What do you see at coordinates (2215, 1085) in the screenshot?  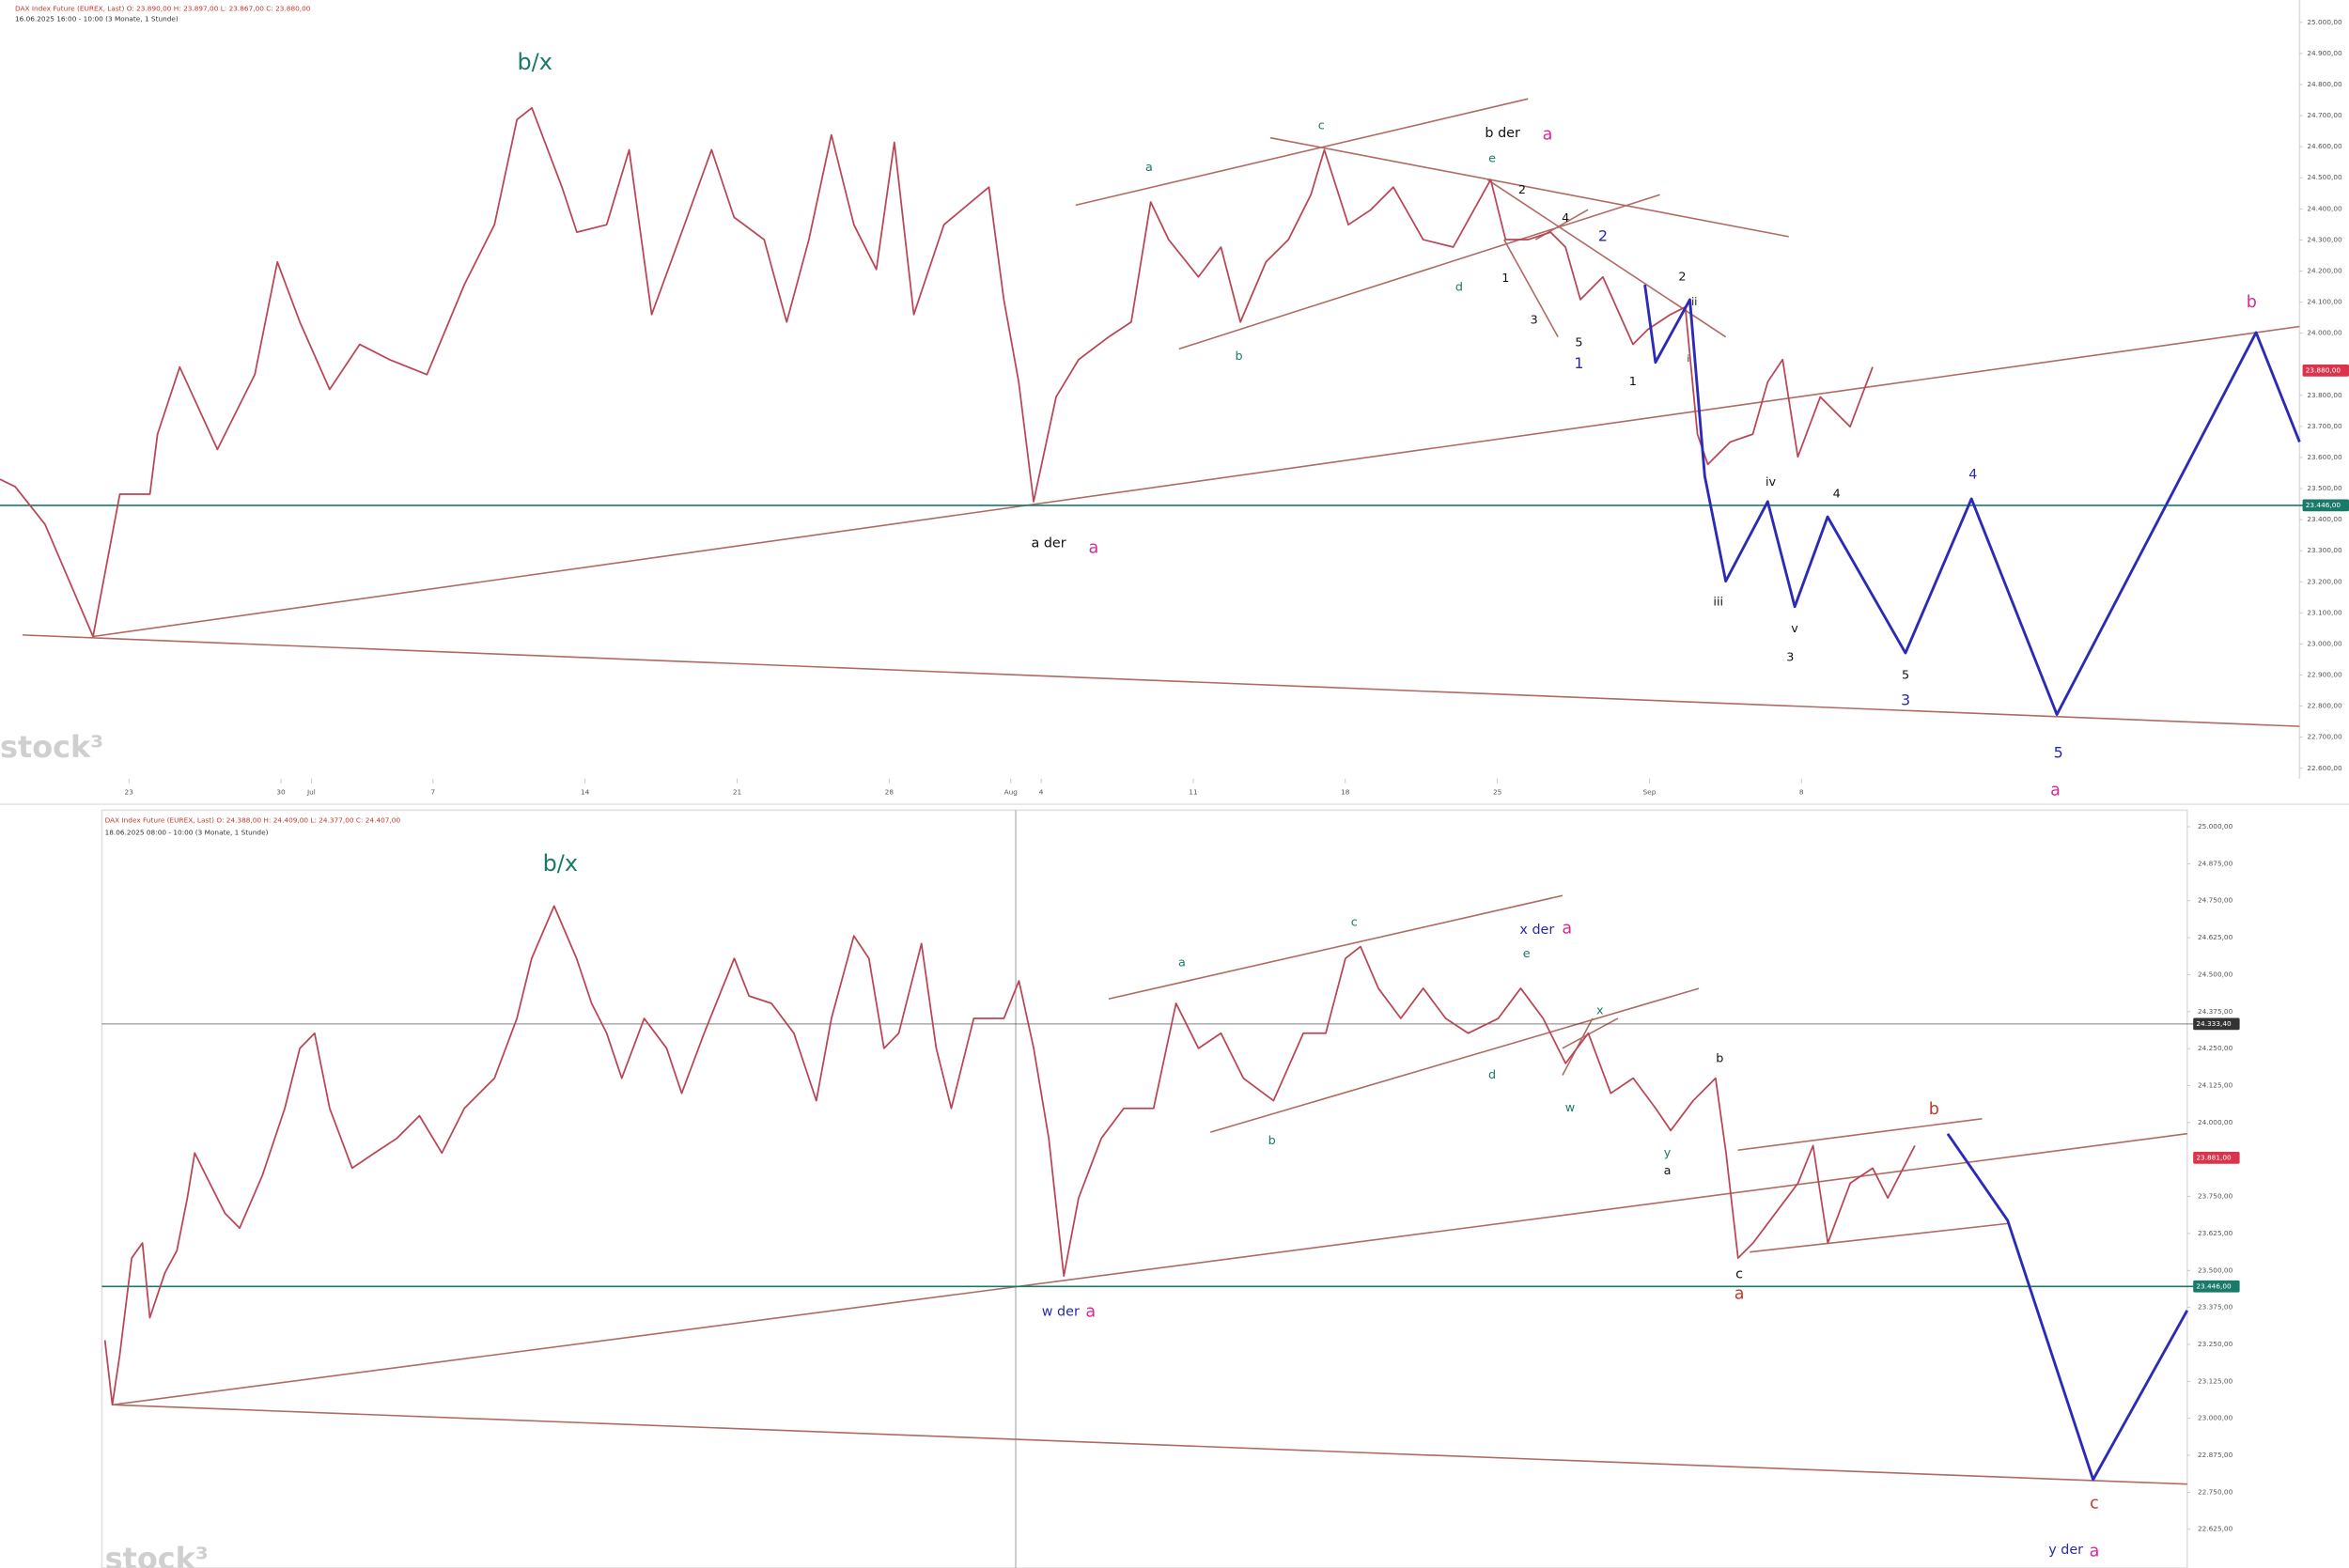 I see `y-tick-label: 24.125,00` at bounding box center [2215, 1085].